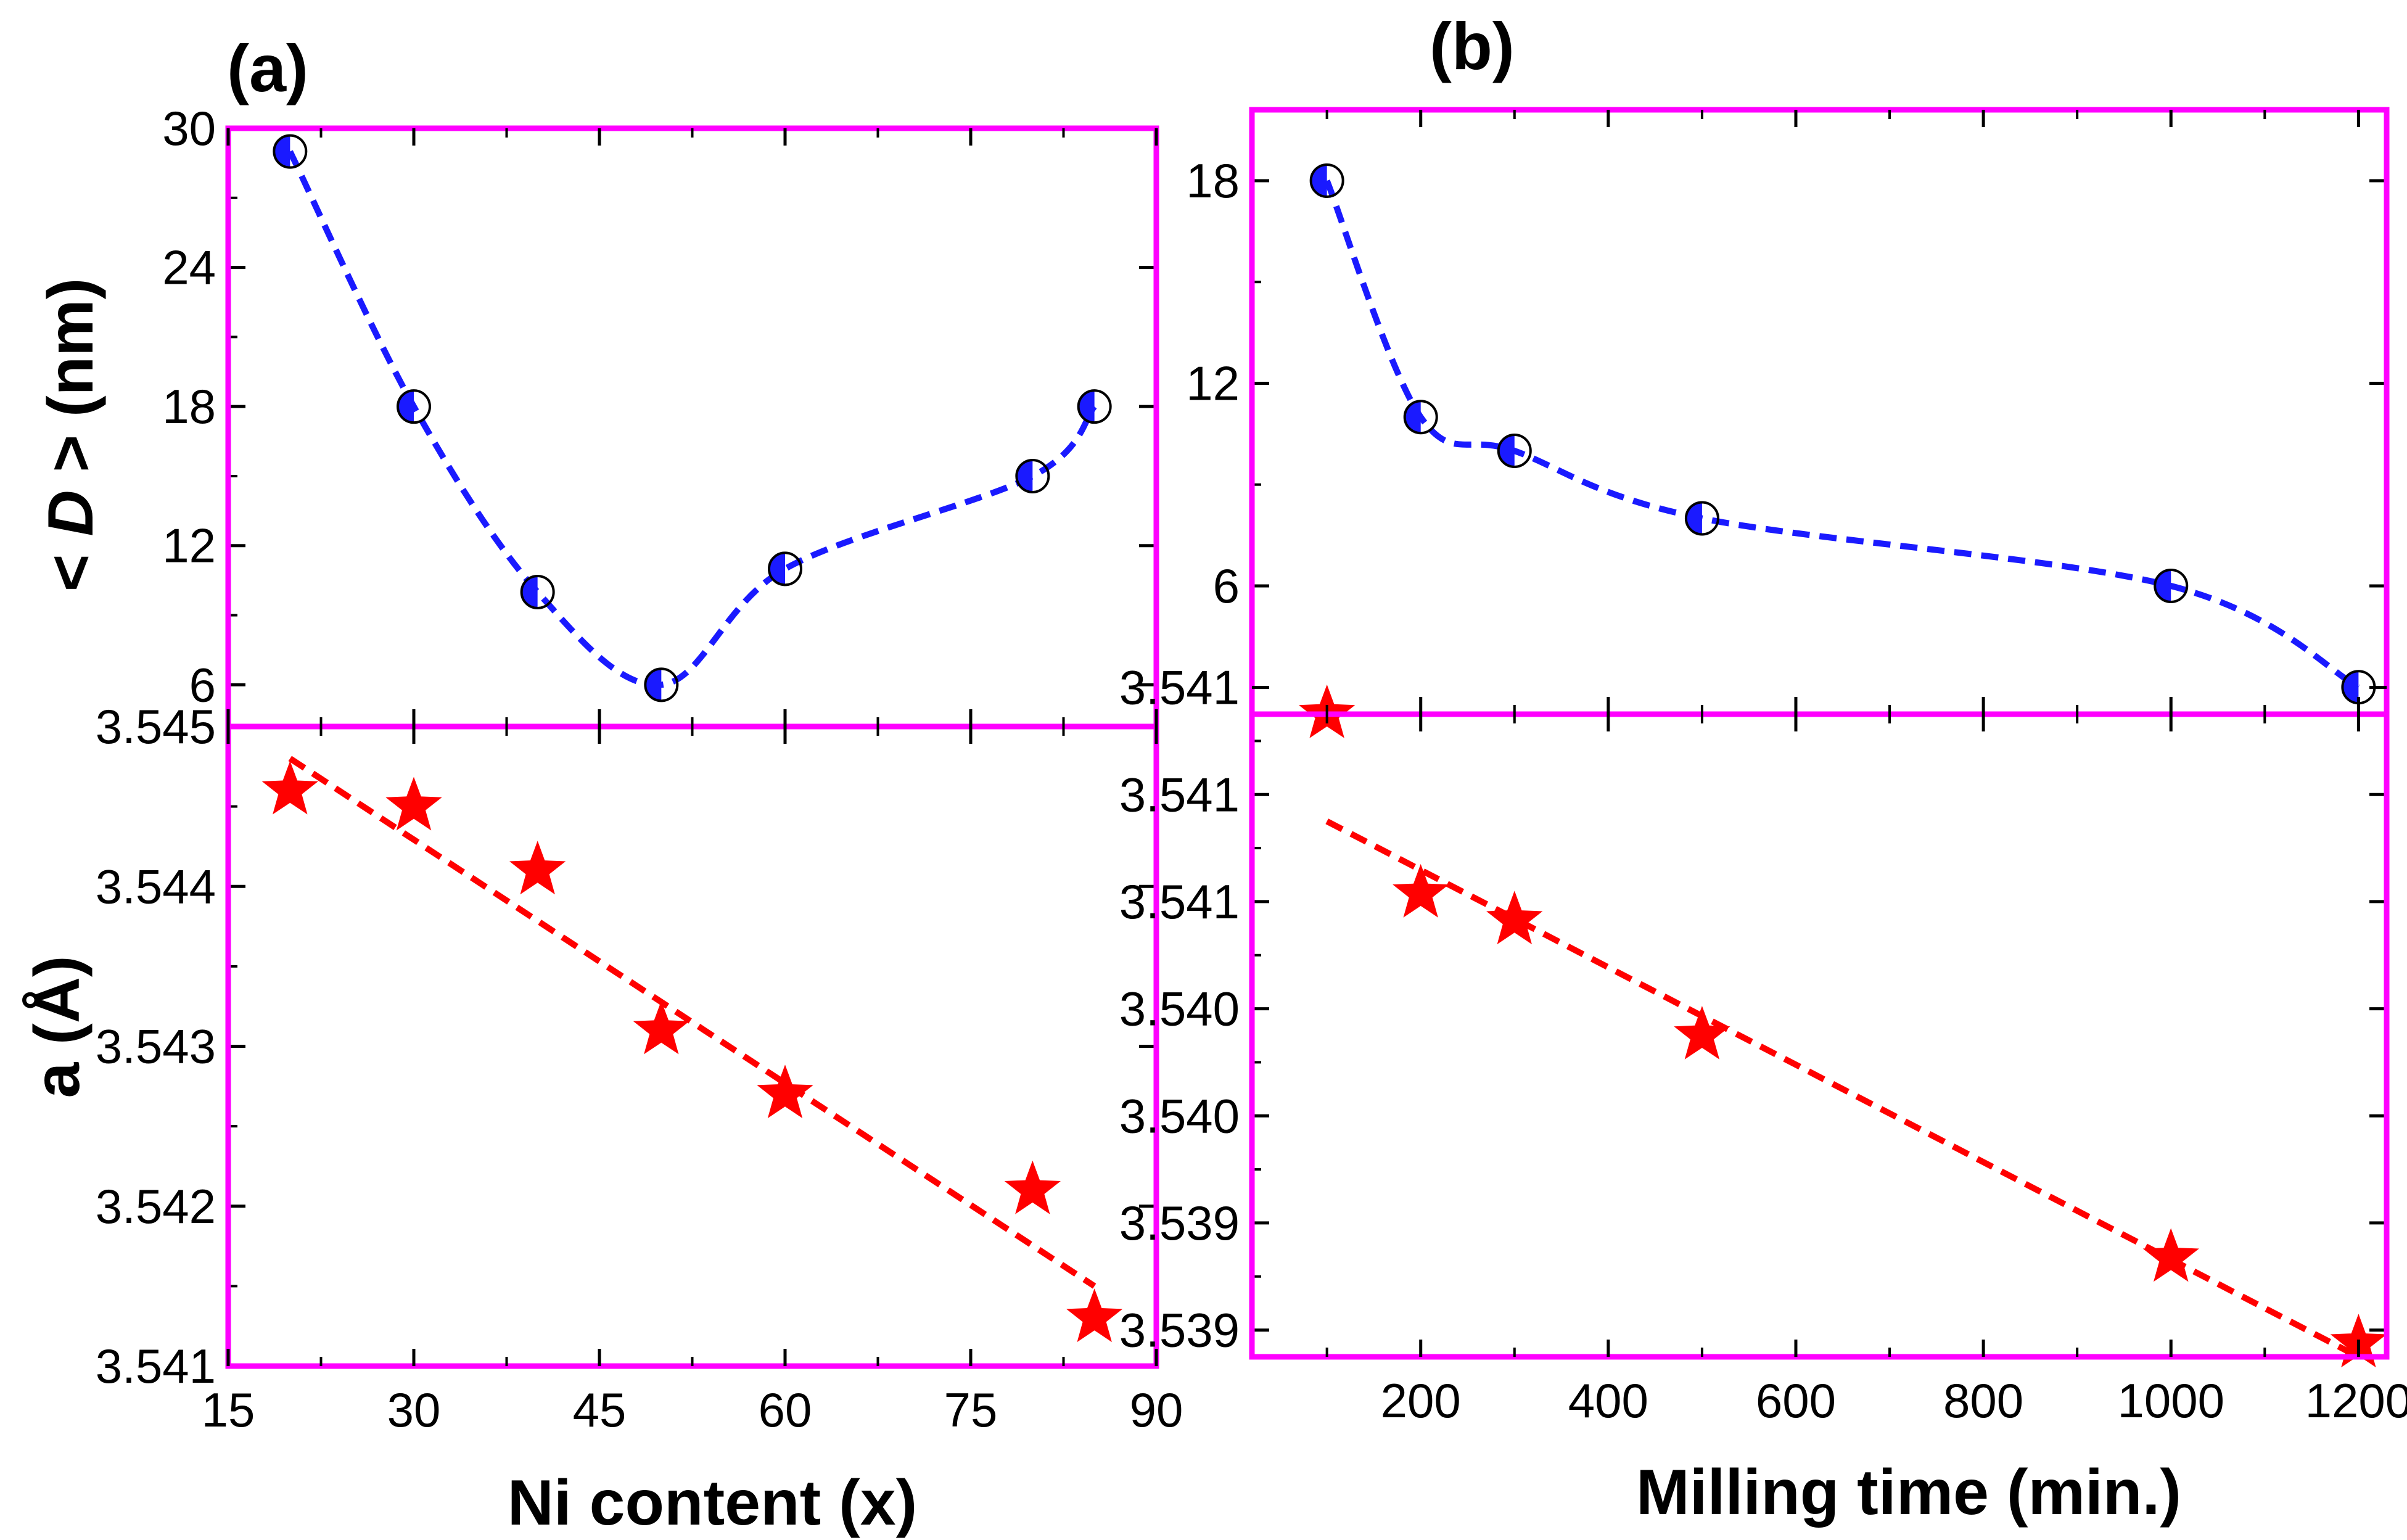  I want to click on panel-a-label: (a), so click(267, 68).